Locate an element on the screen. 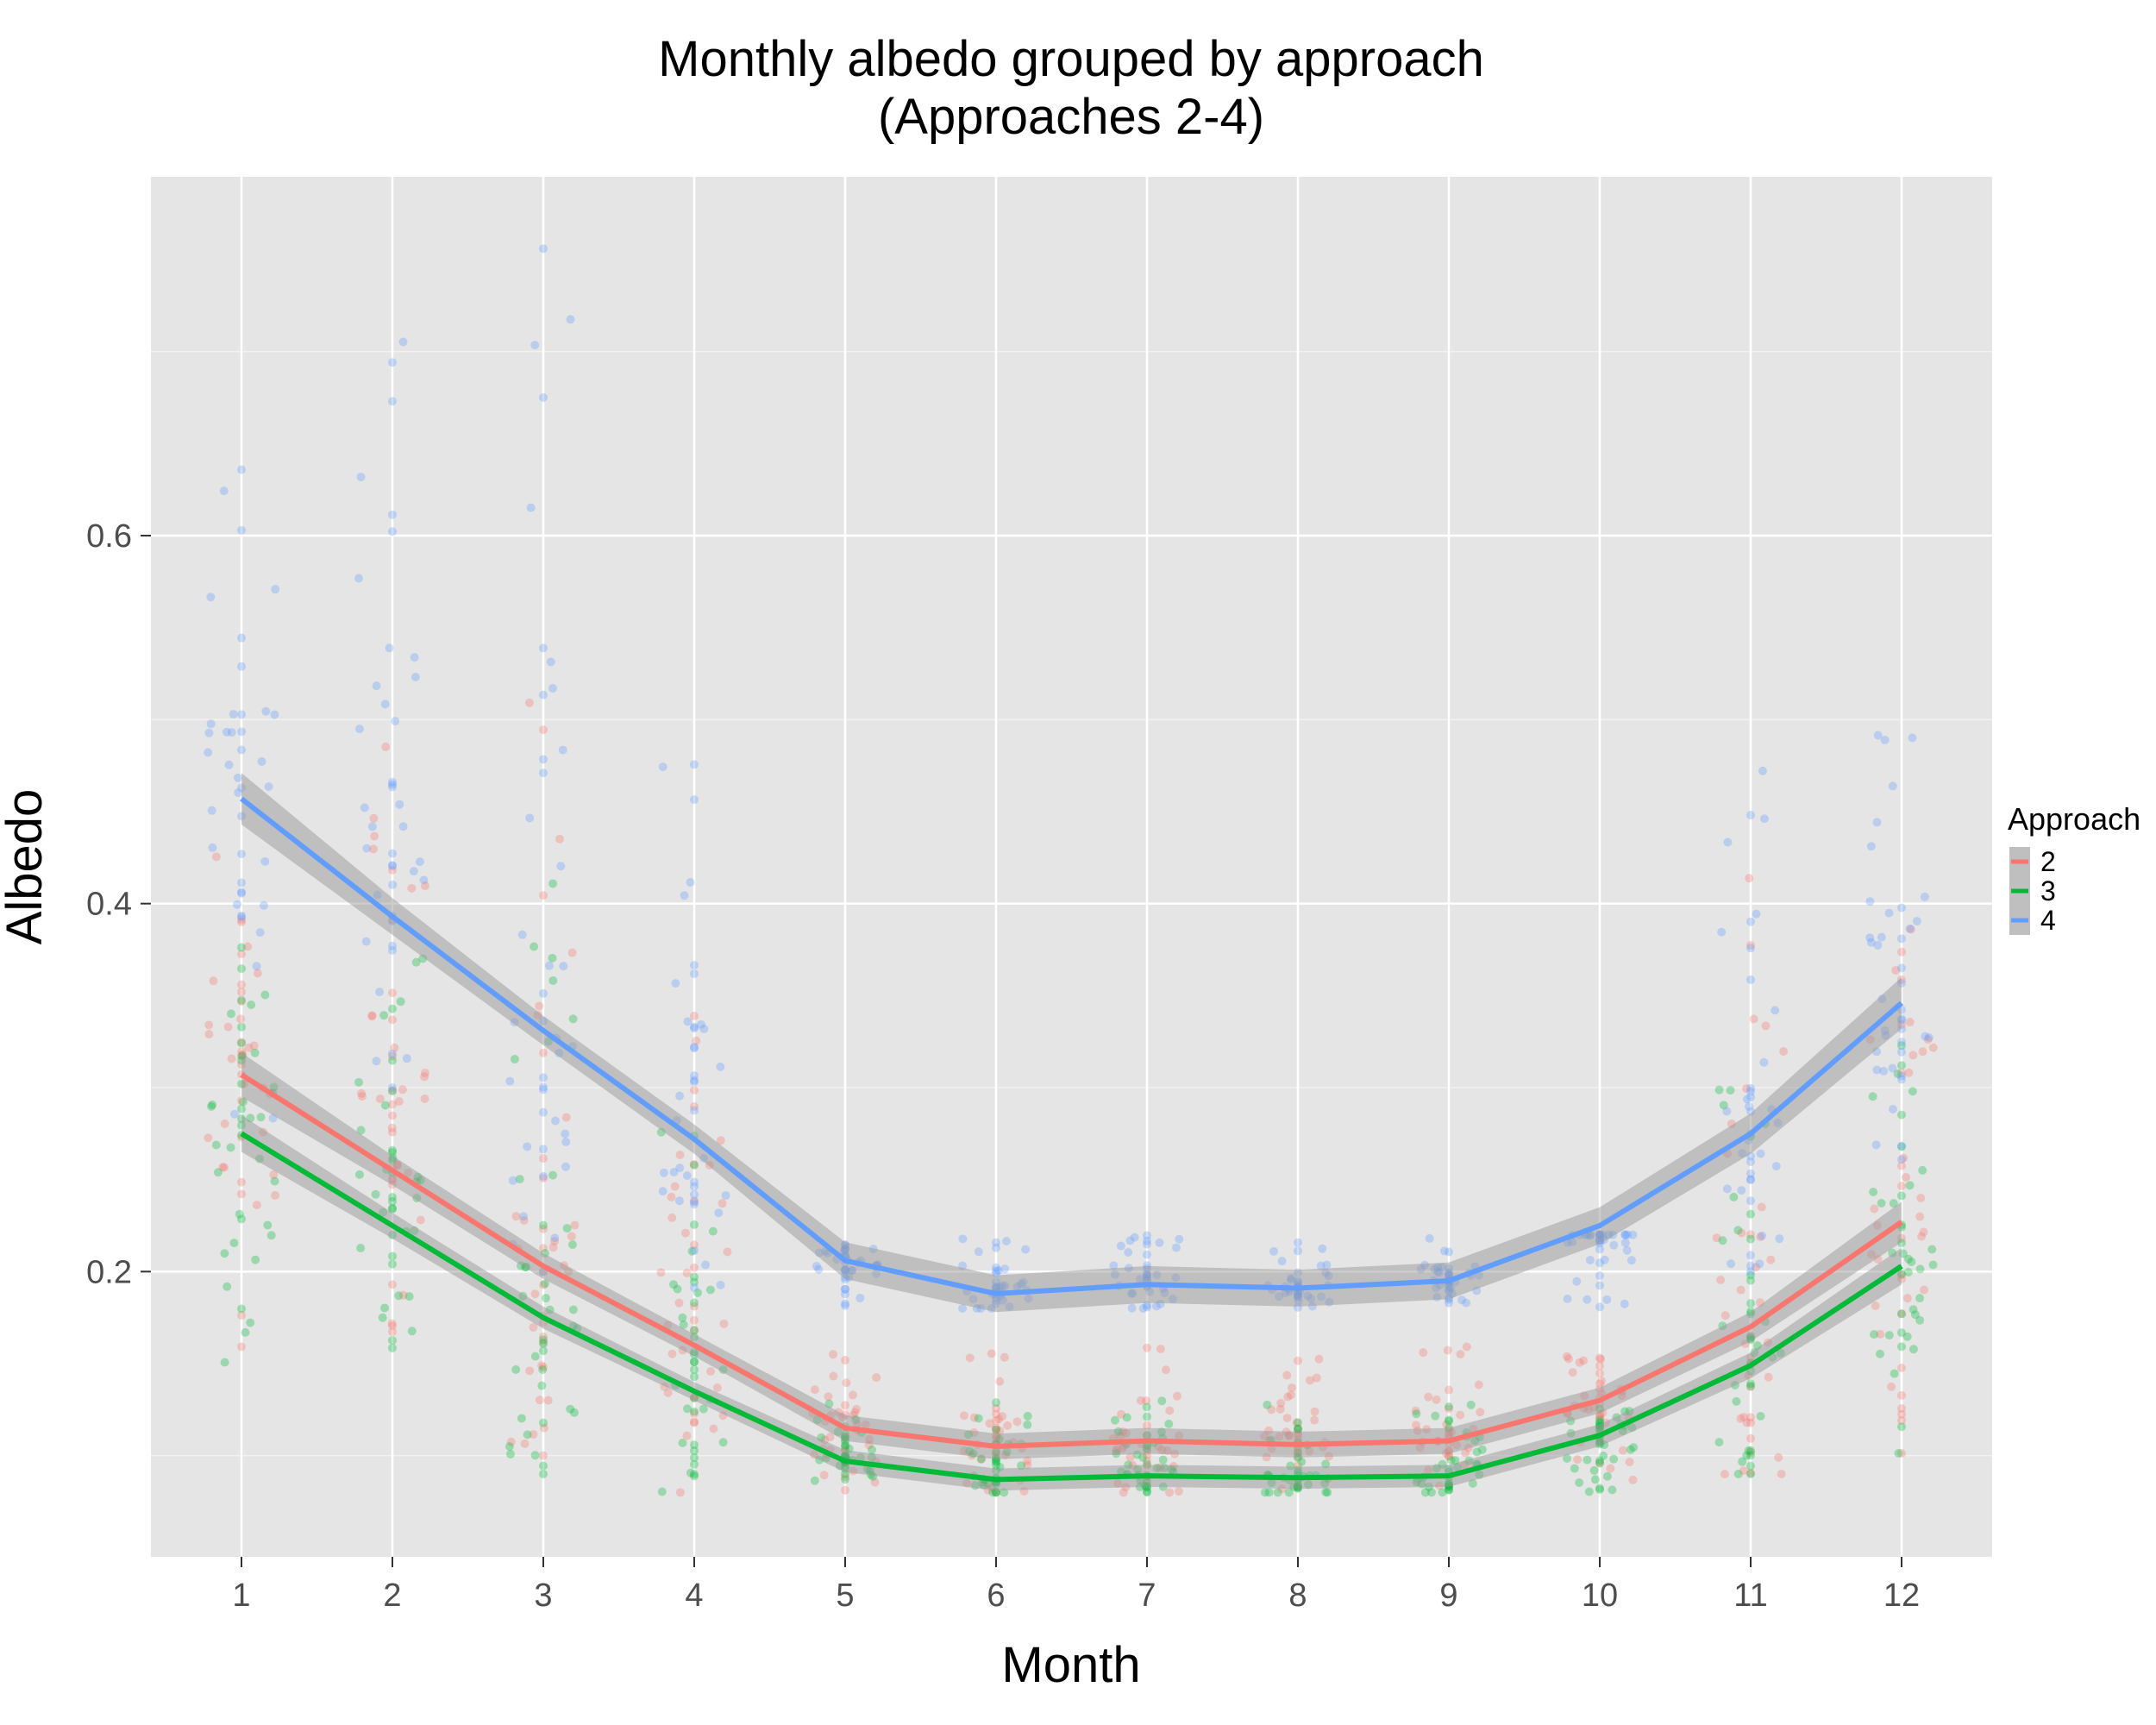 This screenshot has height=1725, width=2156. legend-title: Approach is located at coordinates (2074, 819).